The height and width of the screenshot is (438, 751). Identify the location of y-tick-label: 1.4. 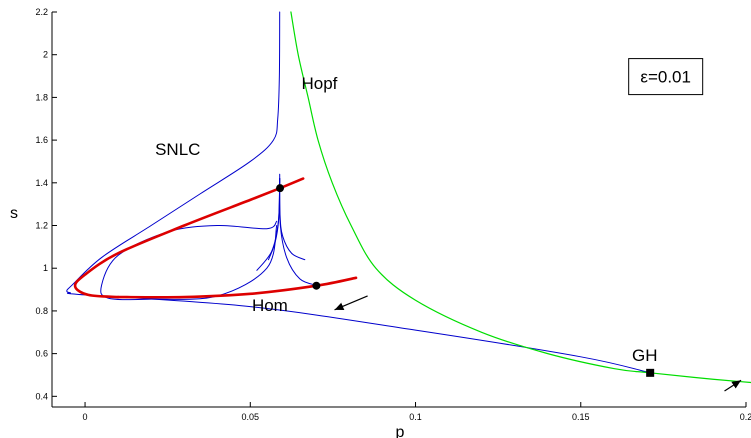
(41, 183).